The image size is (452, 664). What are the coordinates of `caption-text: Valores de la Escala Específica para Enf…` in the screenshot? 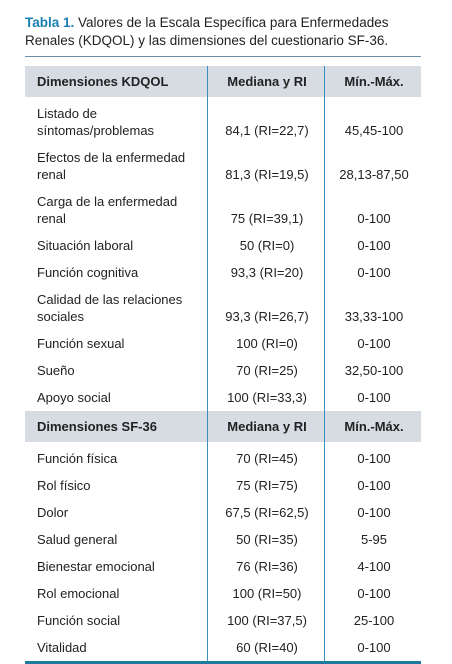 It's located at (207, 31).